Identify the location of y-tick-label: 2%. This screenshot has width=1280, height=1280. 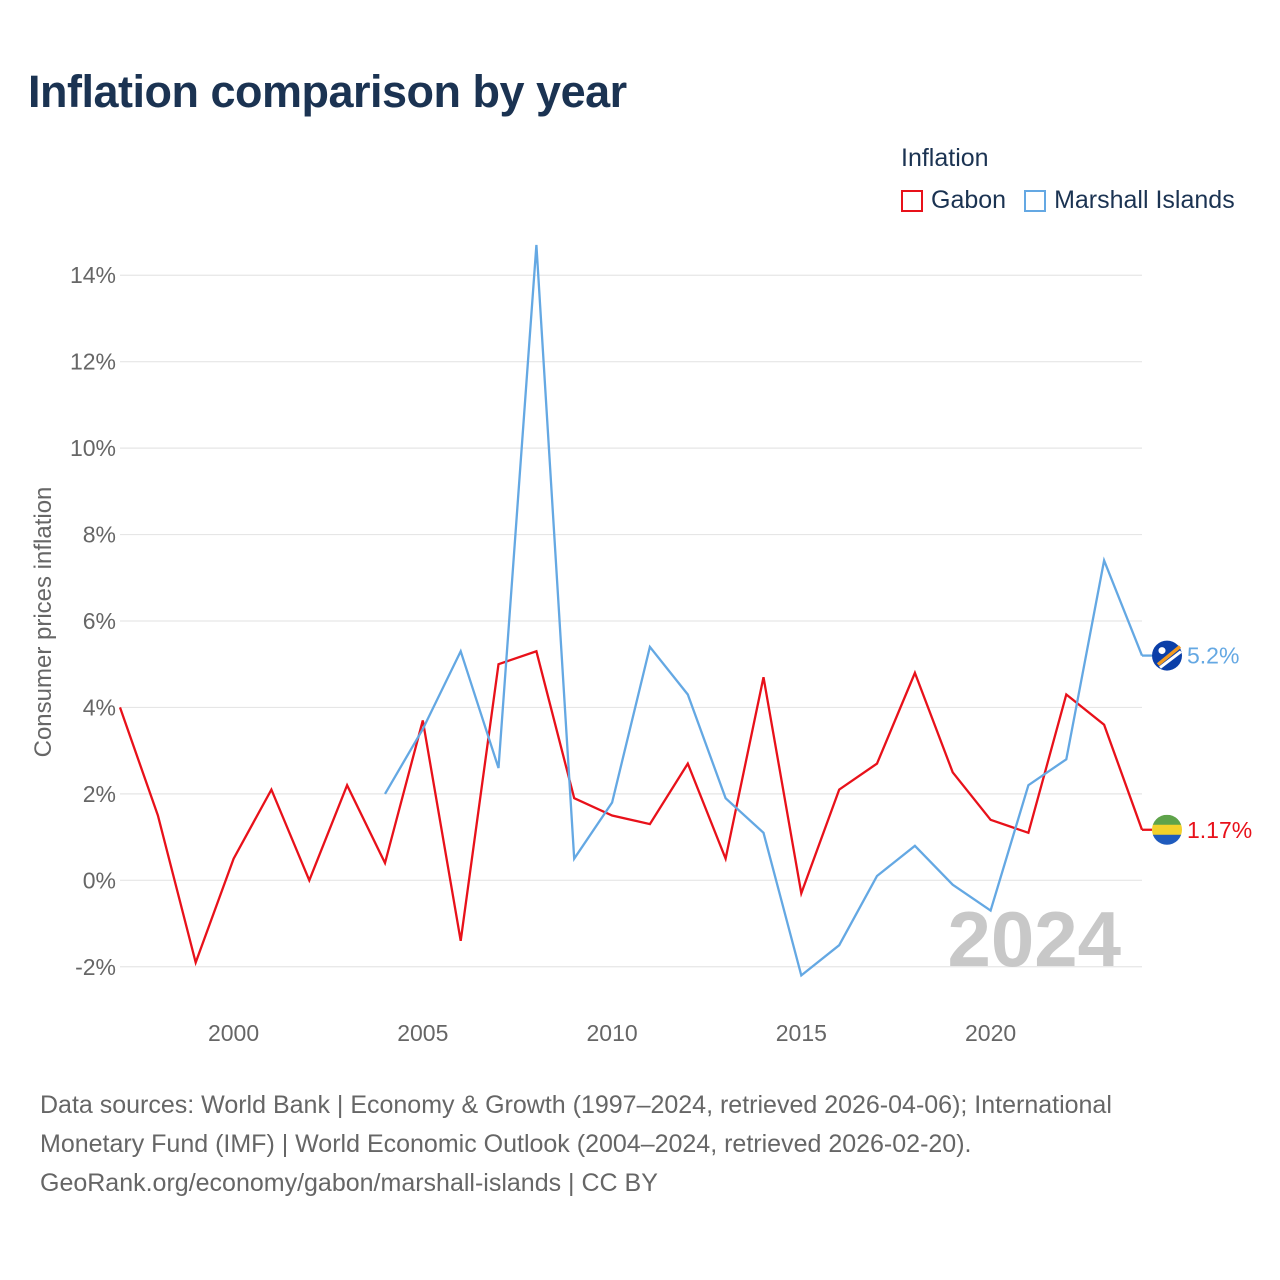
(99, 794).